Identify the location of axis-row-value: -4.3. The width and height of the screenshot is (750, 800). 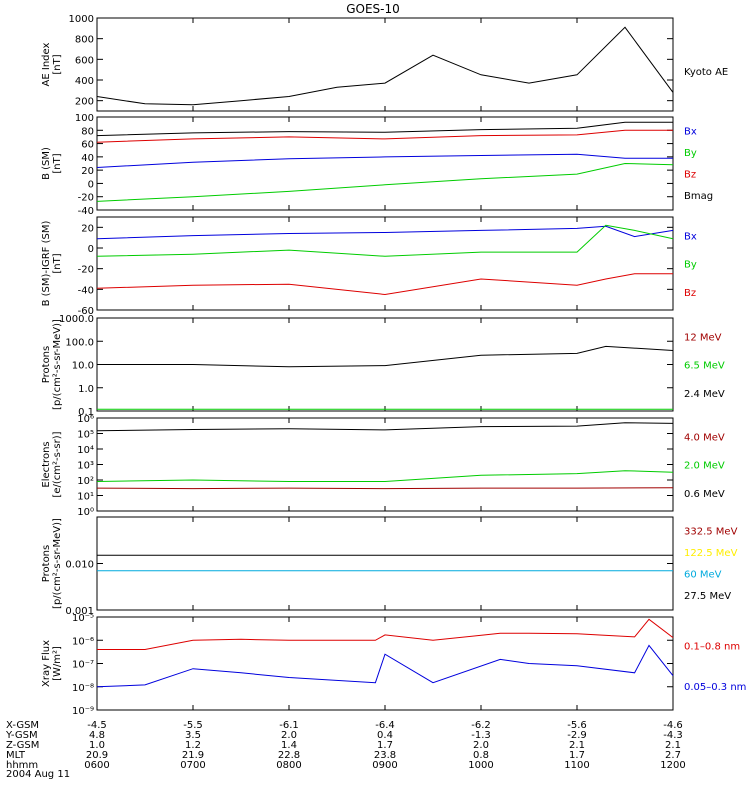
(673, 735).